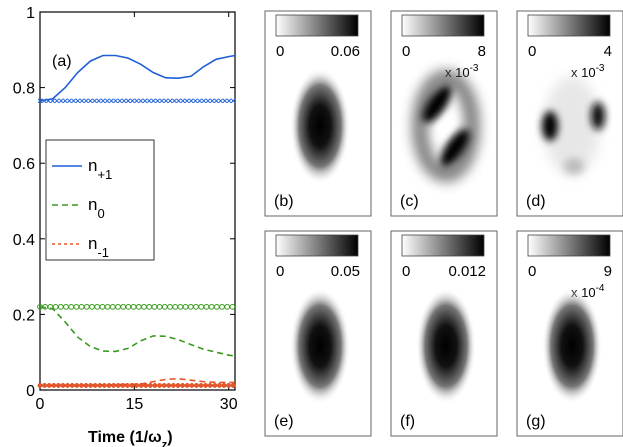  Describe the element at coordinates (30, 13) in the screenshot. I see `y-tick-label: 1` at that location.